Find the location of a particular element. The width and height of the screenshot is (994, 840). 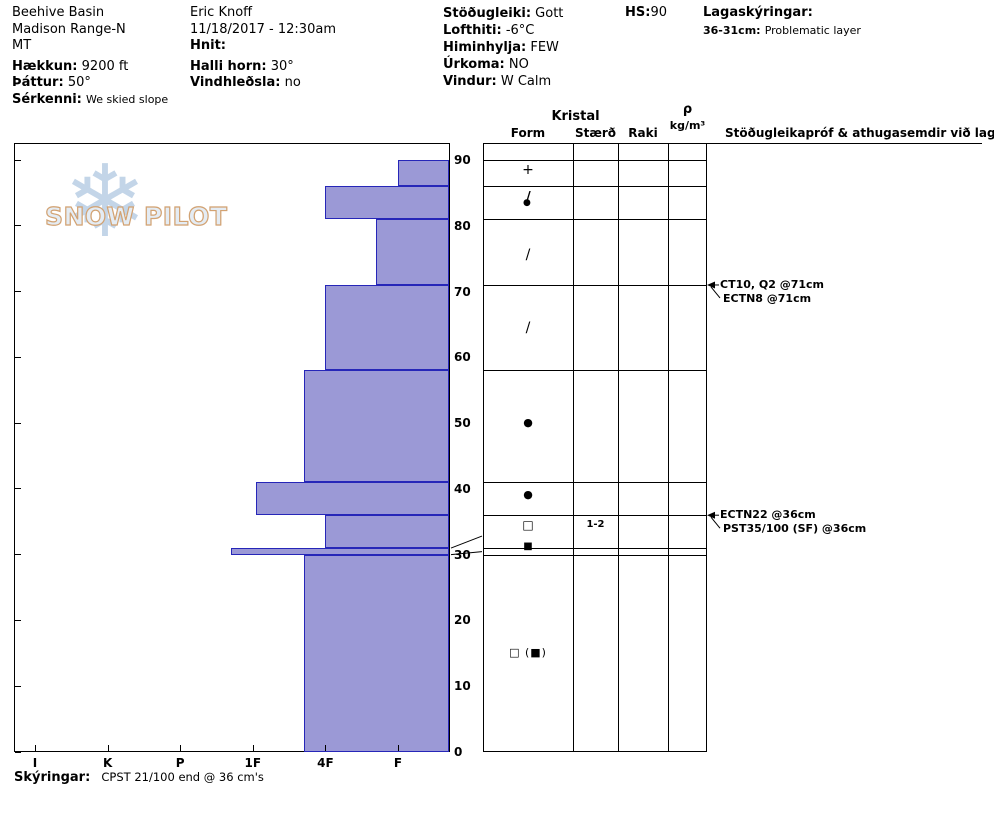

hs-value: 90 is located at coordinates (658, 12).